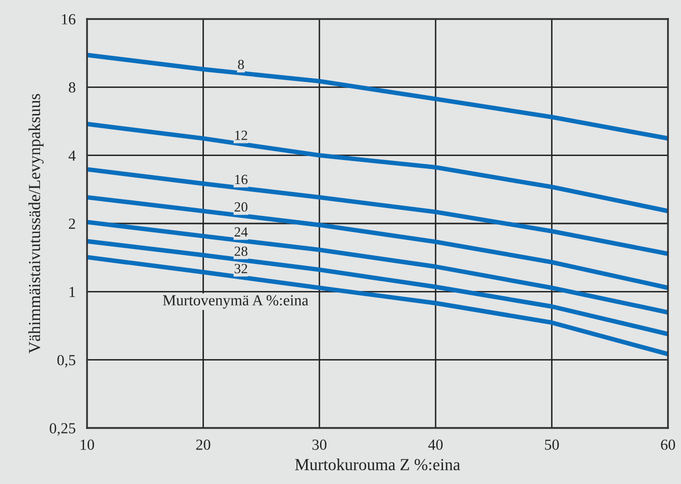 The image size is (681, 484). Describe the element at coordinates (241, 65) in the screenshot. I see `series-label: 8` at that location.